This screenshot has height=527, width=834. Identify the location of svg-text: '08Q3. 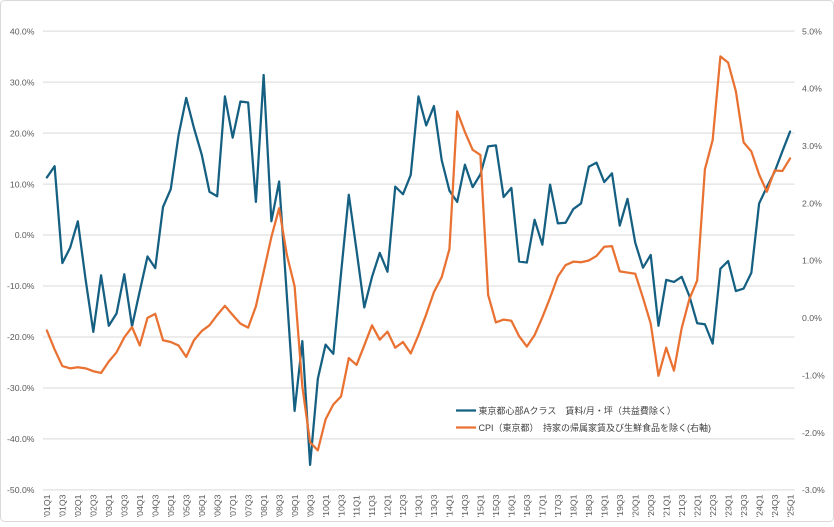
(279, 505).